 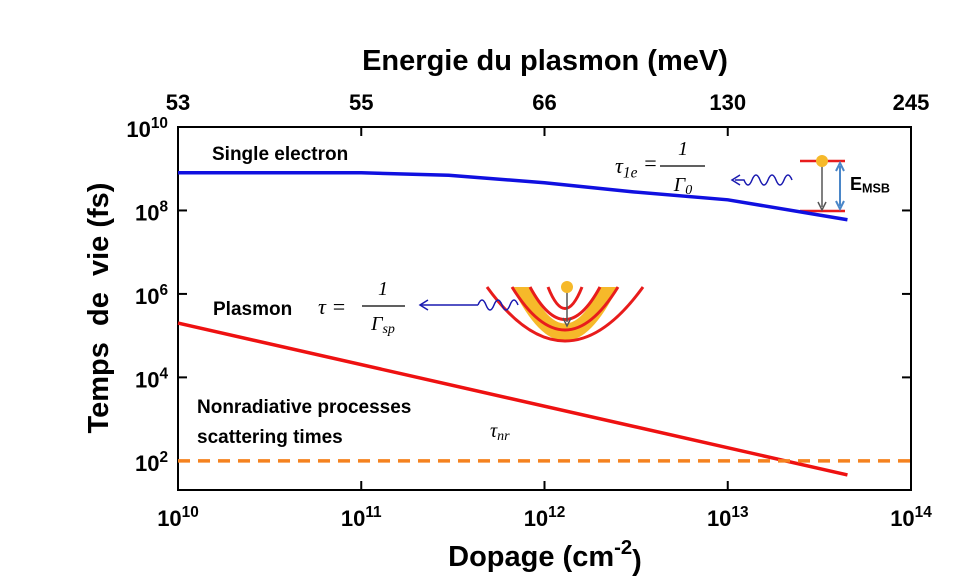 I want to click on plasmon-diagram, so click(x=531, y=312).